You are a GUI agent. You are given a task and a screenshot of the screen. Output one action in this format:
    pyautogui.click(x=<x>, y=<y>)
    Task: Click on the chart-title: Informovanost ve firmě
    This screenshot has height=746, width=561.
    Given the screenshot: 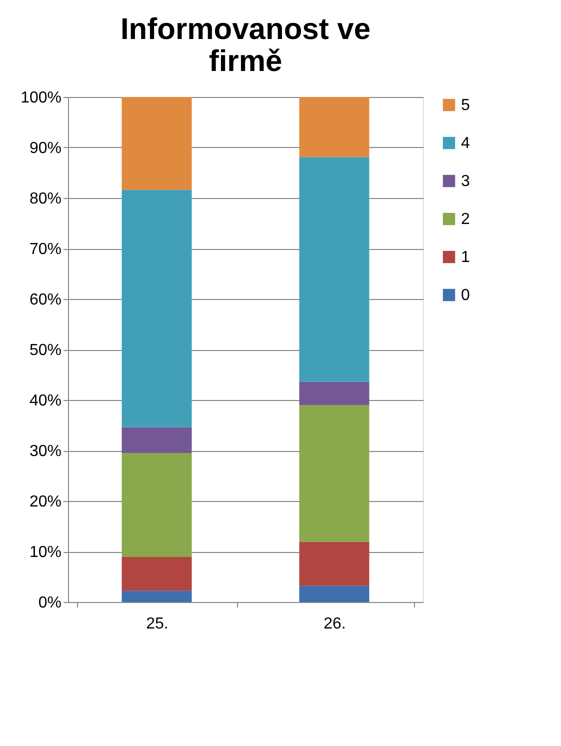 What is the action you would take?
    pyautogui.click(x=245, y=45)
    